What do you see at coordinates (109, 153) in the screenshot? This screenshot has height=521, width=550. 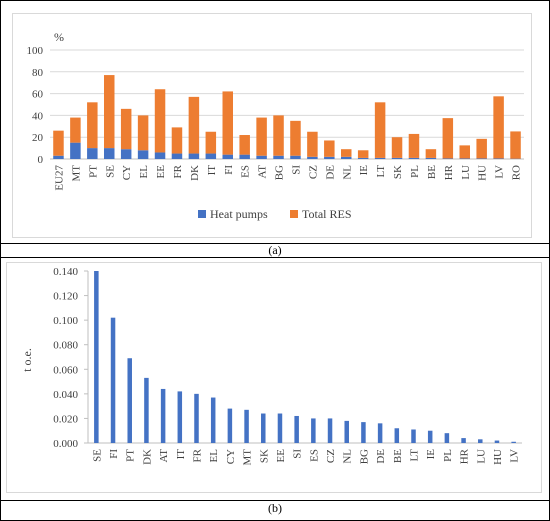 I see `bar-heat-pumps-se` at bounding box center [109, 153].